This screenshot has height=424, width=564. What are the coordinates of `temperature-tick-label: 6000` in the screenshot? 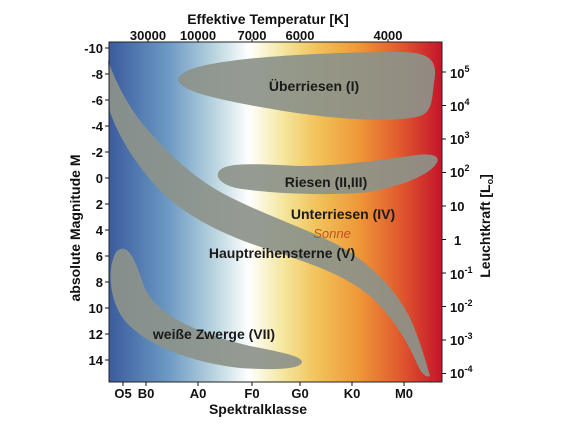 It's located at (300, 35).